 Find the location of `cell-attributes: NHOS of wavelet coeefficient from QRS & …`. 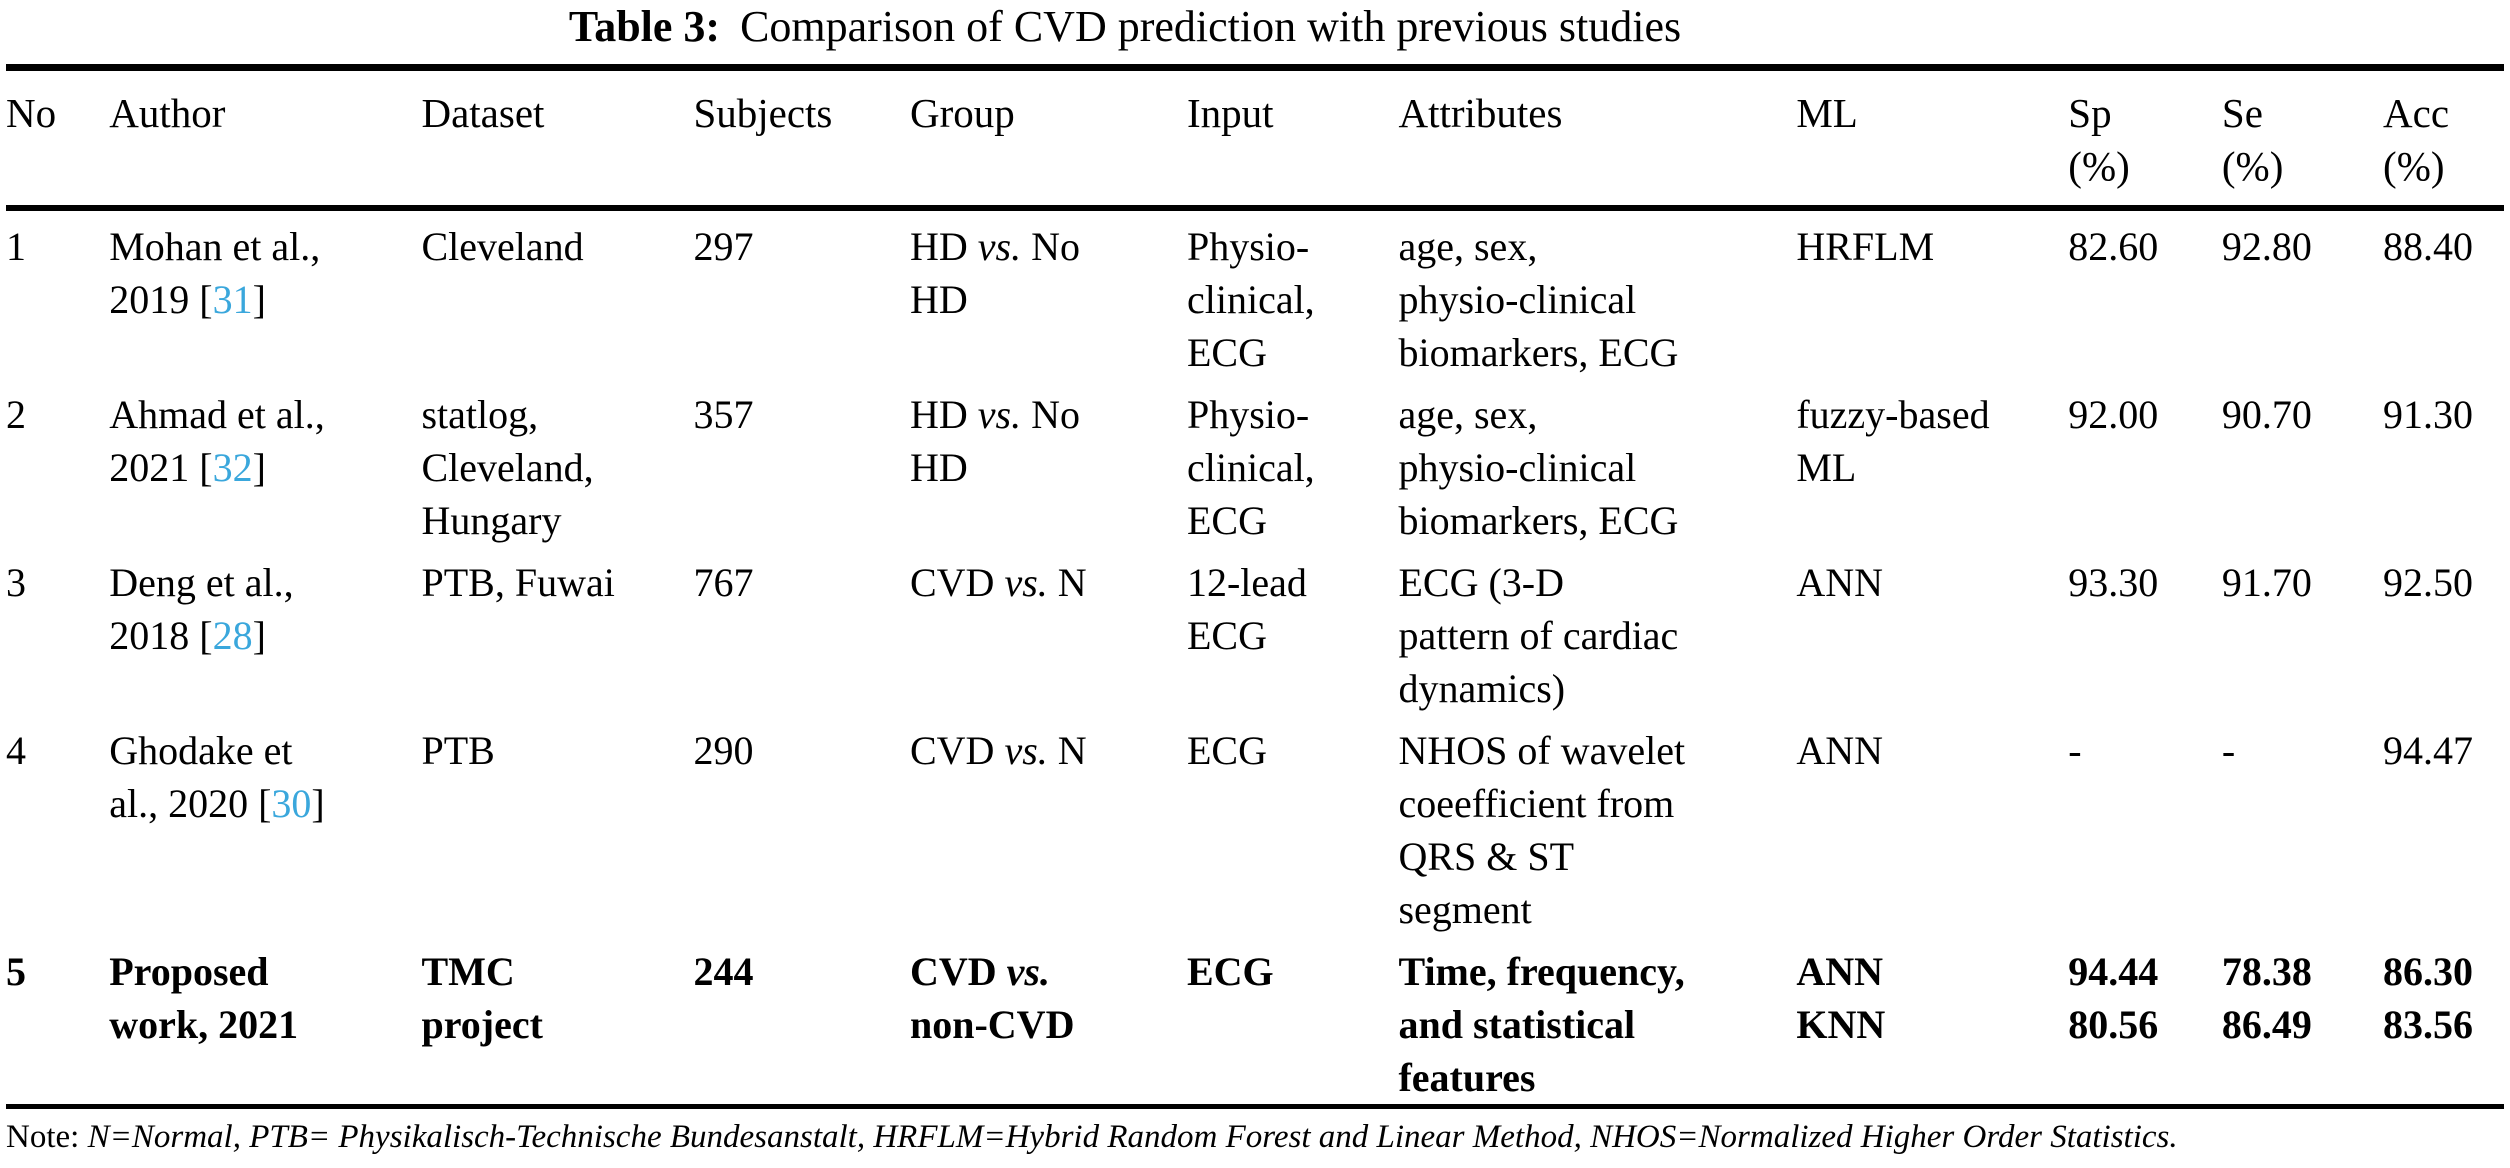

cell-attributes: NHOS of wavelet coeefficient from QRS & … is located at coordinates (1542, 830).